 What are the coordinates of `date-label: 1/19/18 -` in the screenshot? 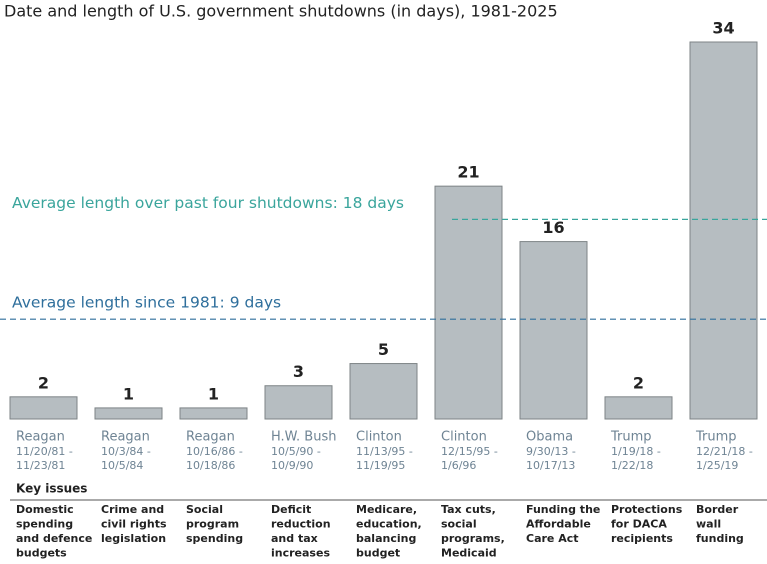 It's located at (636, 451).